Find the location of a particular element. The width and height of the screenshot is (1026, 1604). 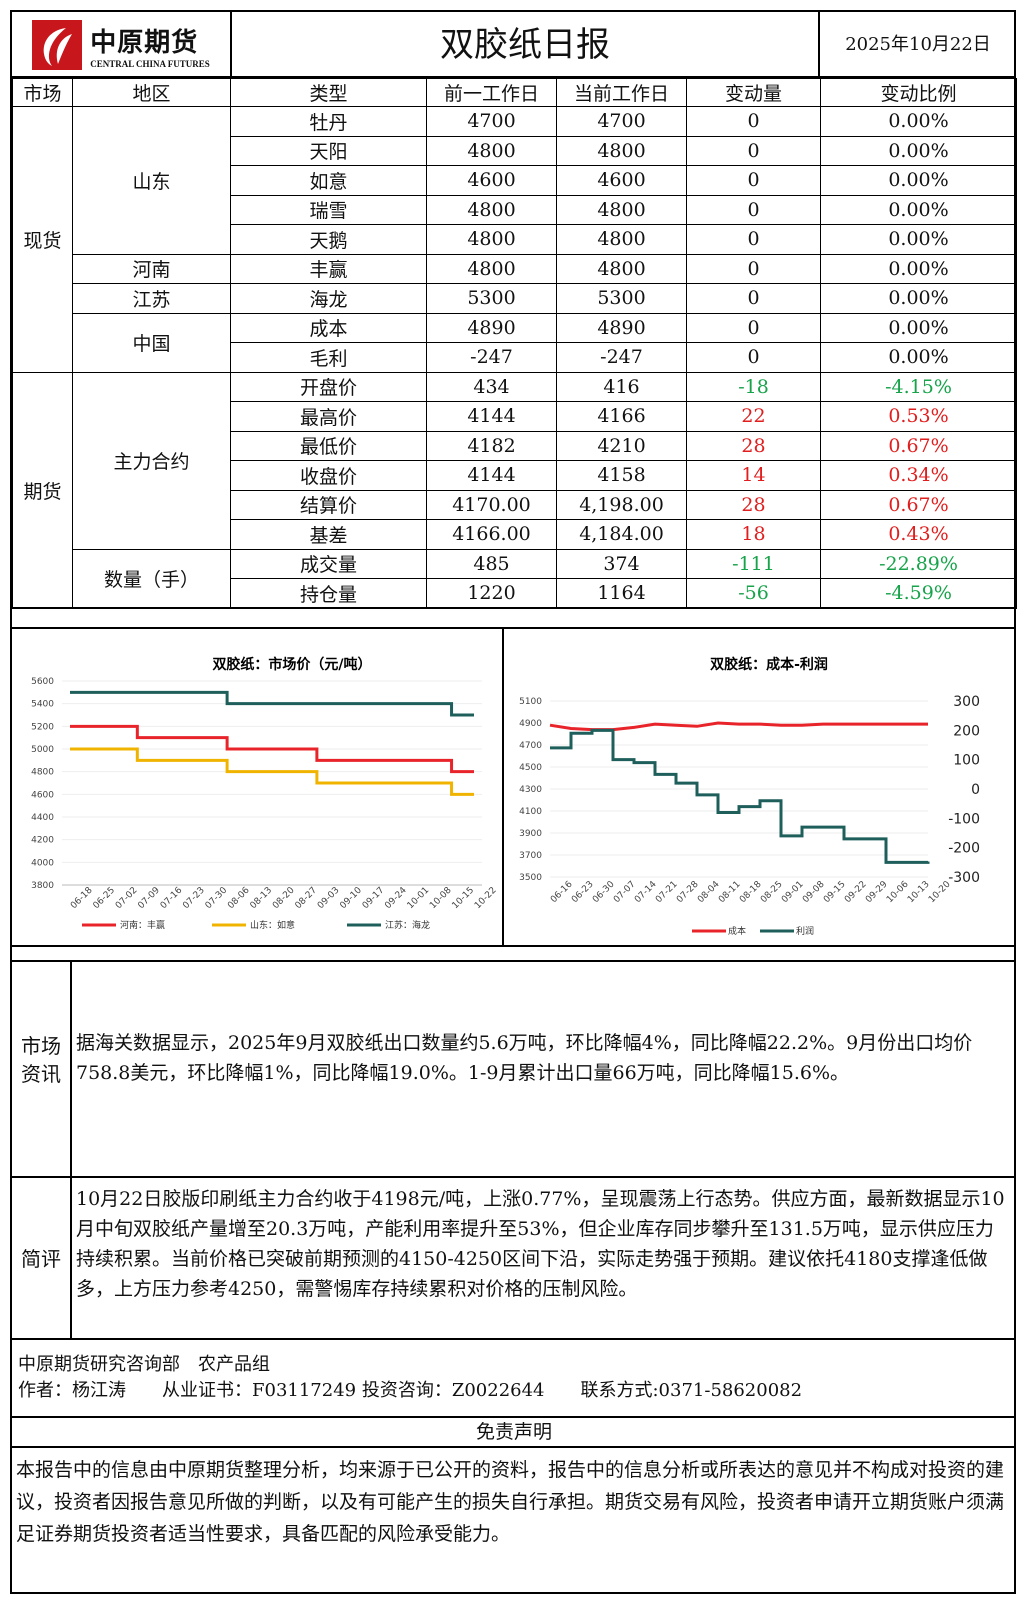

table-header-row: 市场 地区 类型 前一工作日 当前工作日 变动量 变动比例 is located at coordinates (514, 92).